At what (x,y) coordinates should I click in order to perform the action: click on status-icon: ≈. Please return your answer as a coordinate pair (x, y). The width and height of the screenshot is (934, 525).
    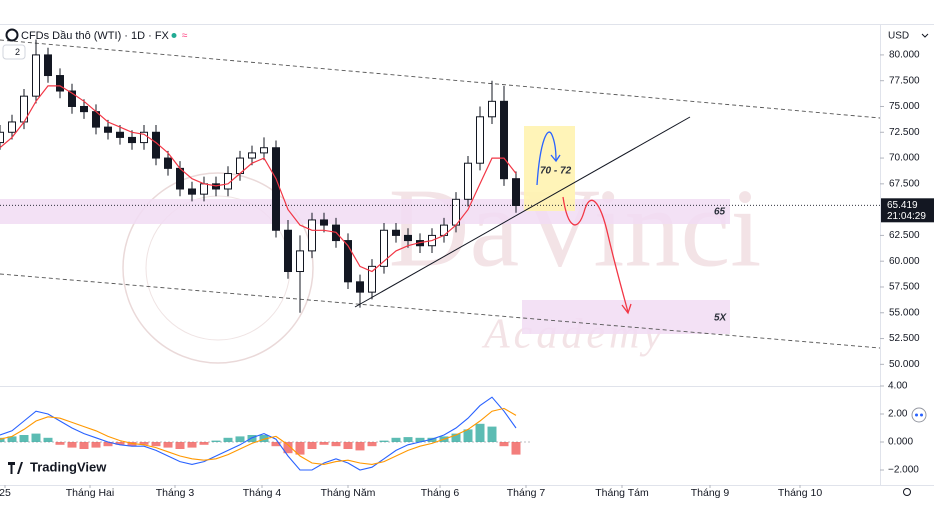
    Looking at the image, I should click on (185, 36).